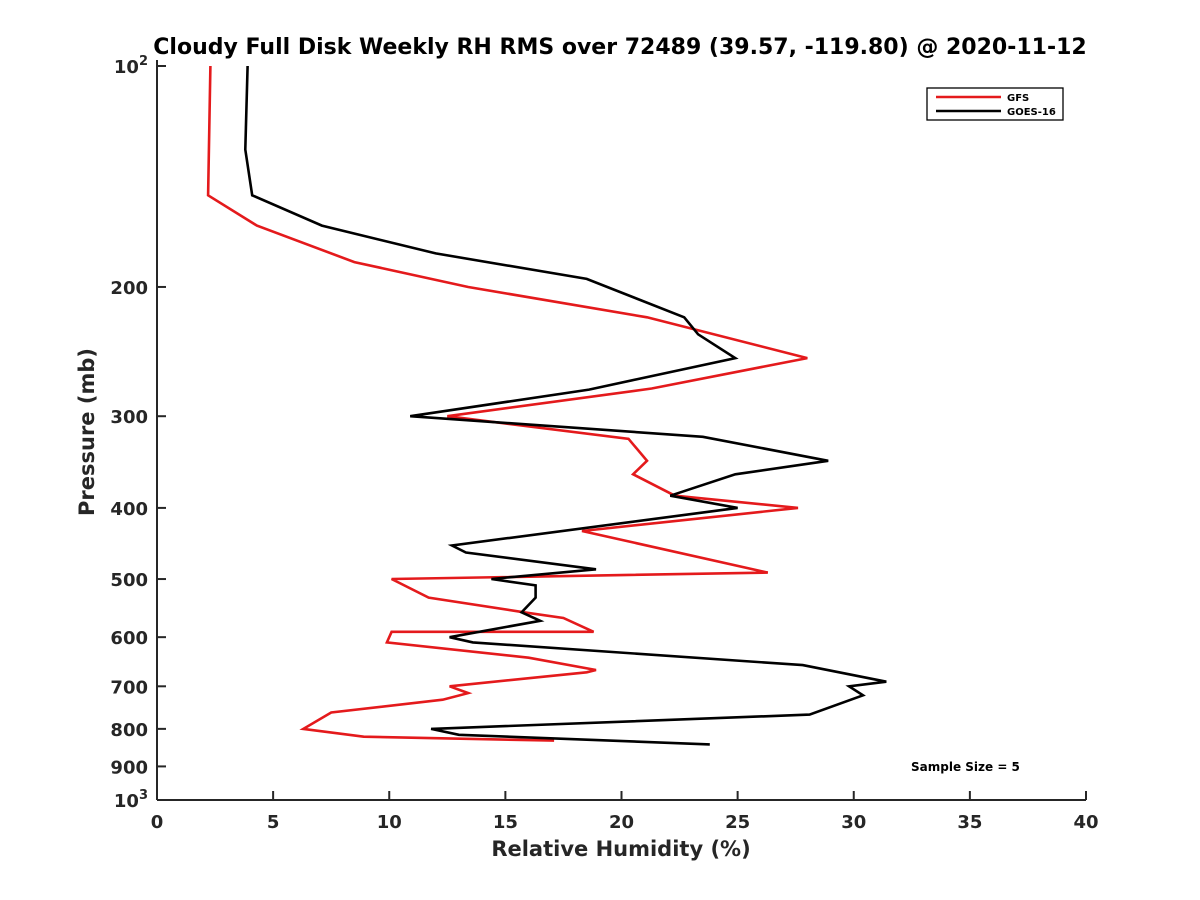 This screenshot has height=900, width=1200. I want to click on sample-size-annotation: Sample Size = 5, so click(965, 767).